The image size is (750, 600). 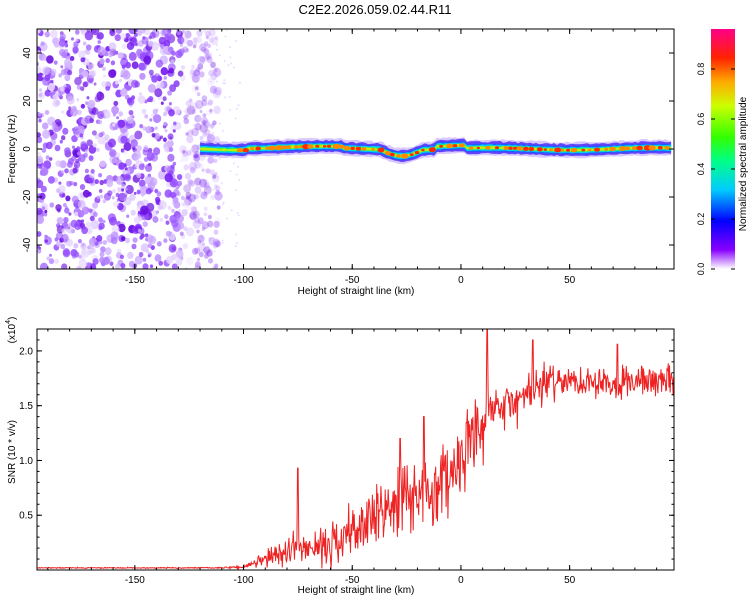 I want to click on colorbar-tick-label: 0.4, so click(x=701, y=169).